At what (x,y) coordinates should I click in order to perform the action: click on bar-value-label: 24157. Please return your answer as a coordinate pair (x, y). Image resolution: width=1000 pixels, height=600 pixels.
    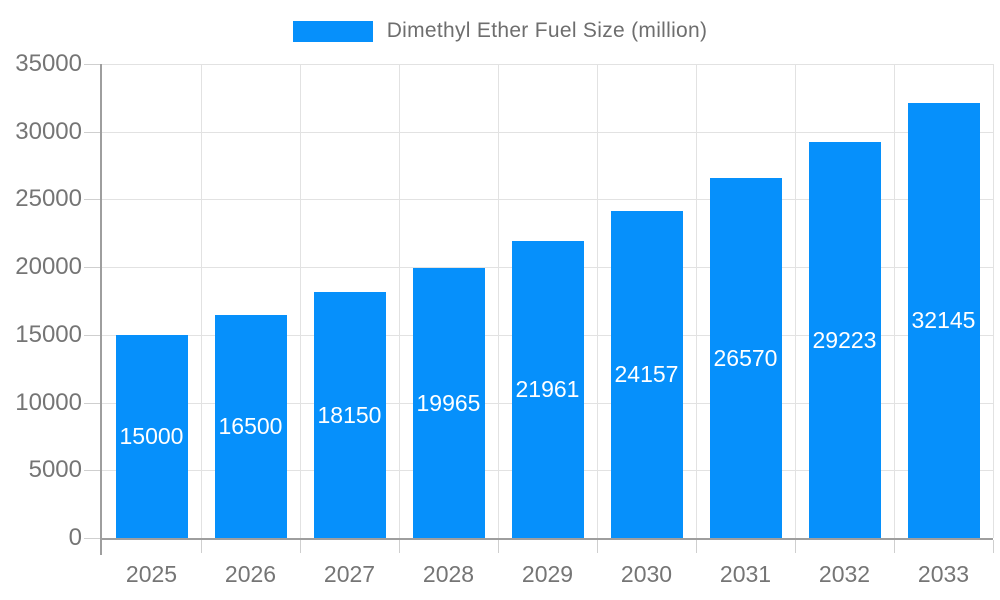
    Looking at the image, I should click on (646, 374).